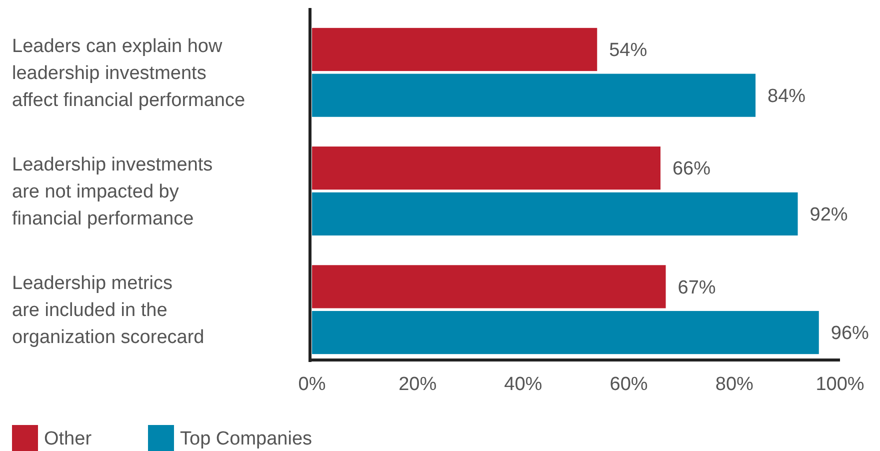  What do you see at coordinates (523, 384) in the screenshot?
I see `x-tick-label: 40%` at bounding box center [523, 384].